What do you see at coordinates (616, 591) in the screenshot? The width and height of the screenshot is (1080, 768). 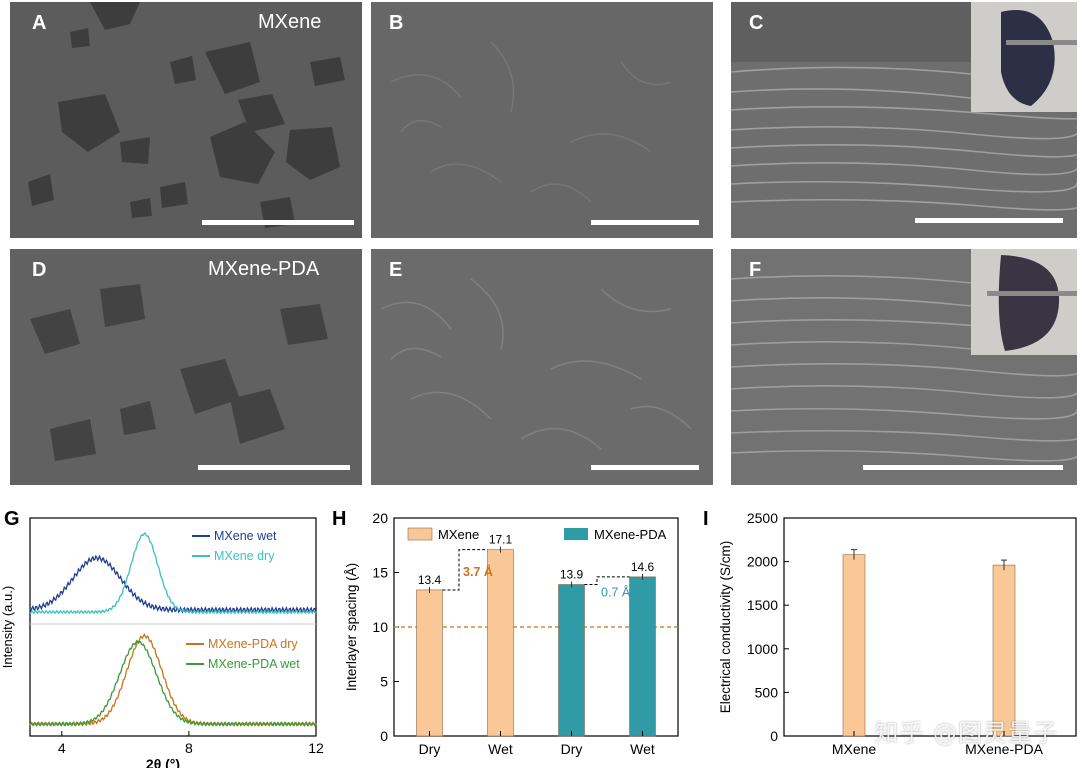 I see `difference-label: 0.7 Å` at bounding box center [616, 591].